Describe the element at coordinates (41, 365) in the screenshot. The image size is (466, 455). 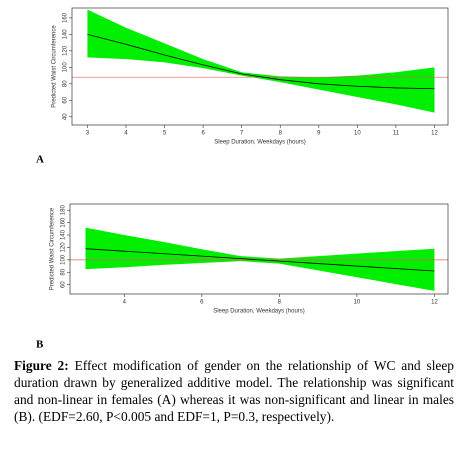
I see `caption-label: Figure 2:` at that location.